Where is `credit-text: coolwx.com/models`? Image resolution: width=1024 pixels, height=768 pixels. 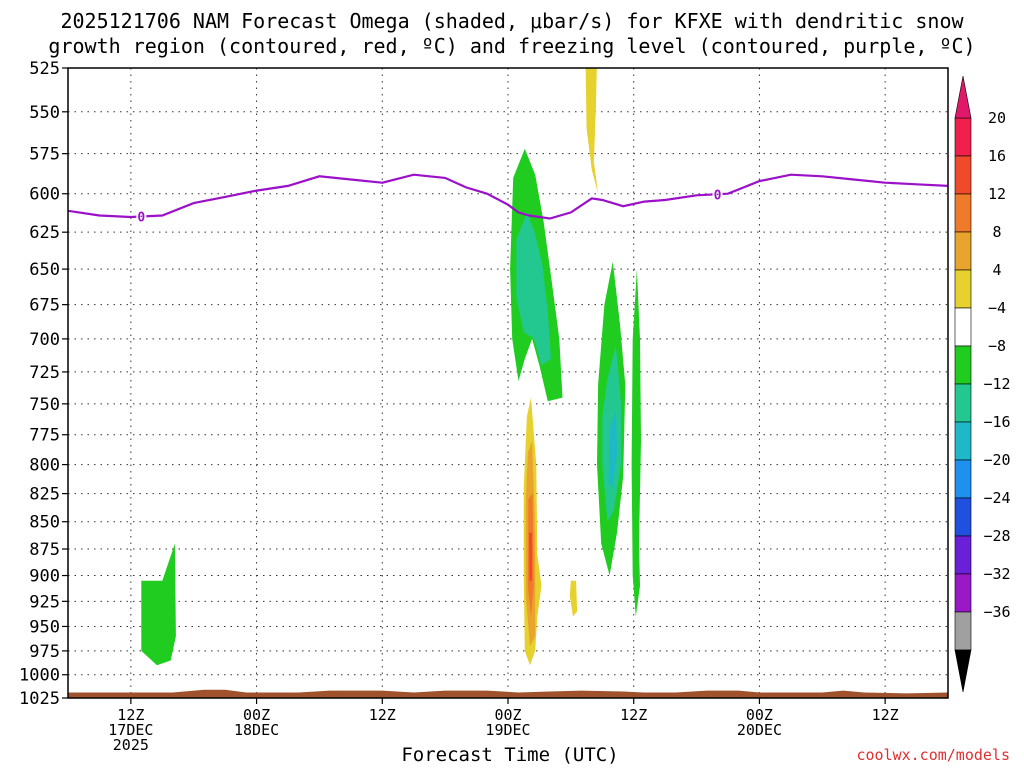
credit-text: coolwx.com/models is located at coordinates (933, 755).